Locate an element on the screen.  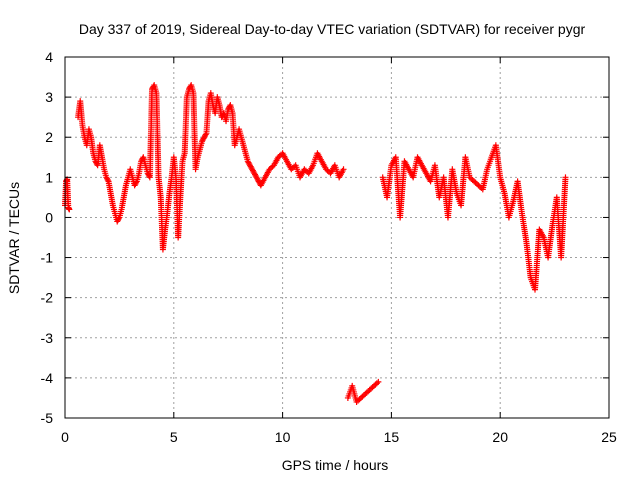
y-axis-label: SDTVAR / TECUs is located at coordinates (14, 238).